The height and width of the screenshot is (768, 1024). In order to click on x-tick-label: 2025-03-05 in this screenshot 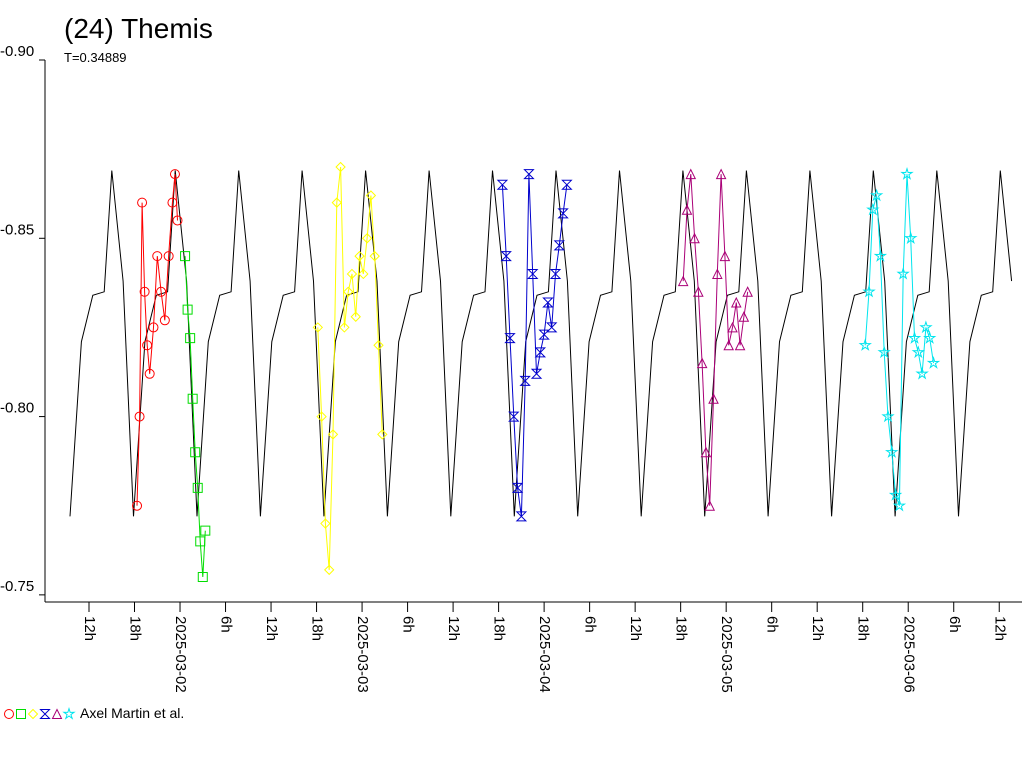, I will do `click(726, 654)`.